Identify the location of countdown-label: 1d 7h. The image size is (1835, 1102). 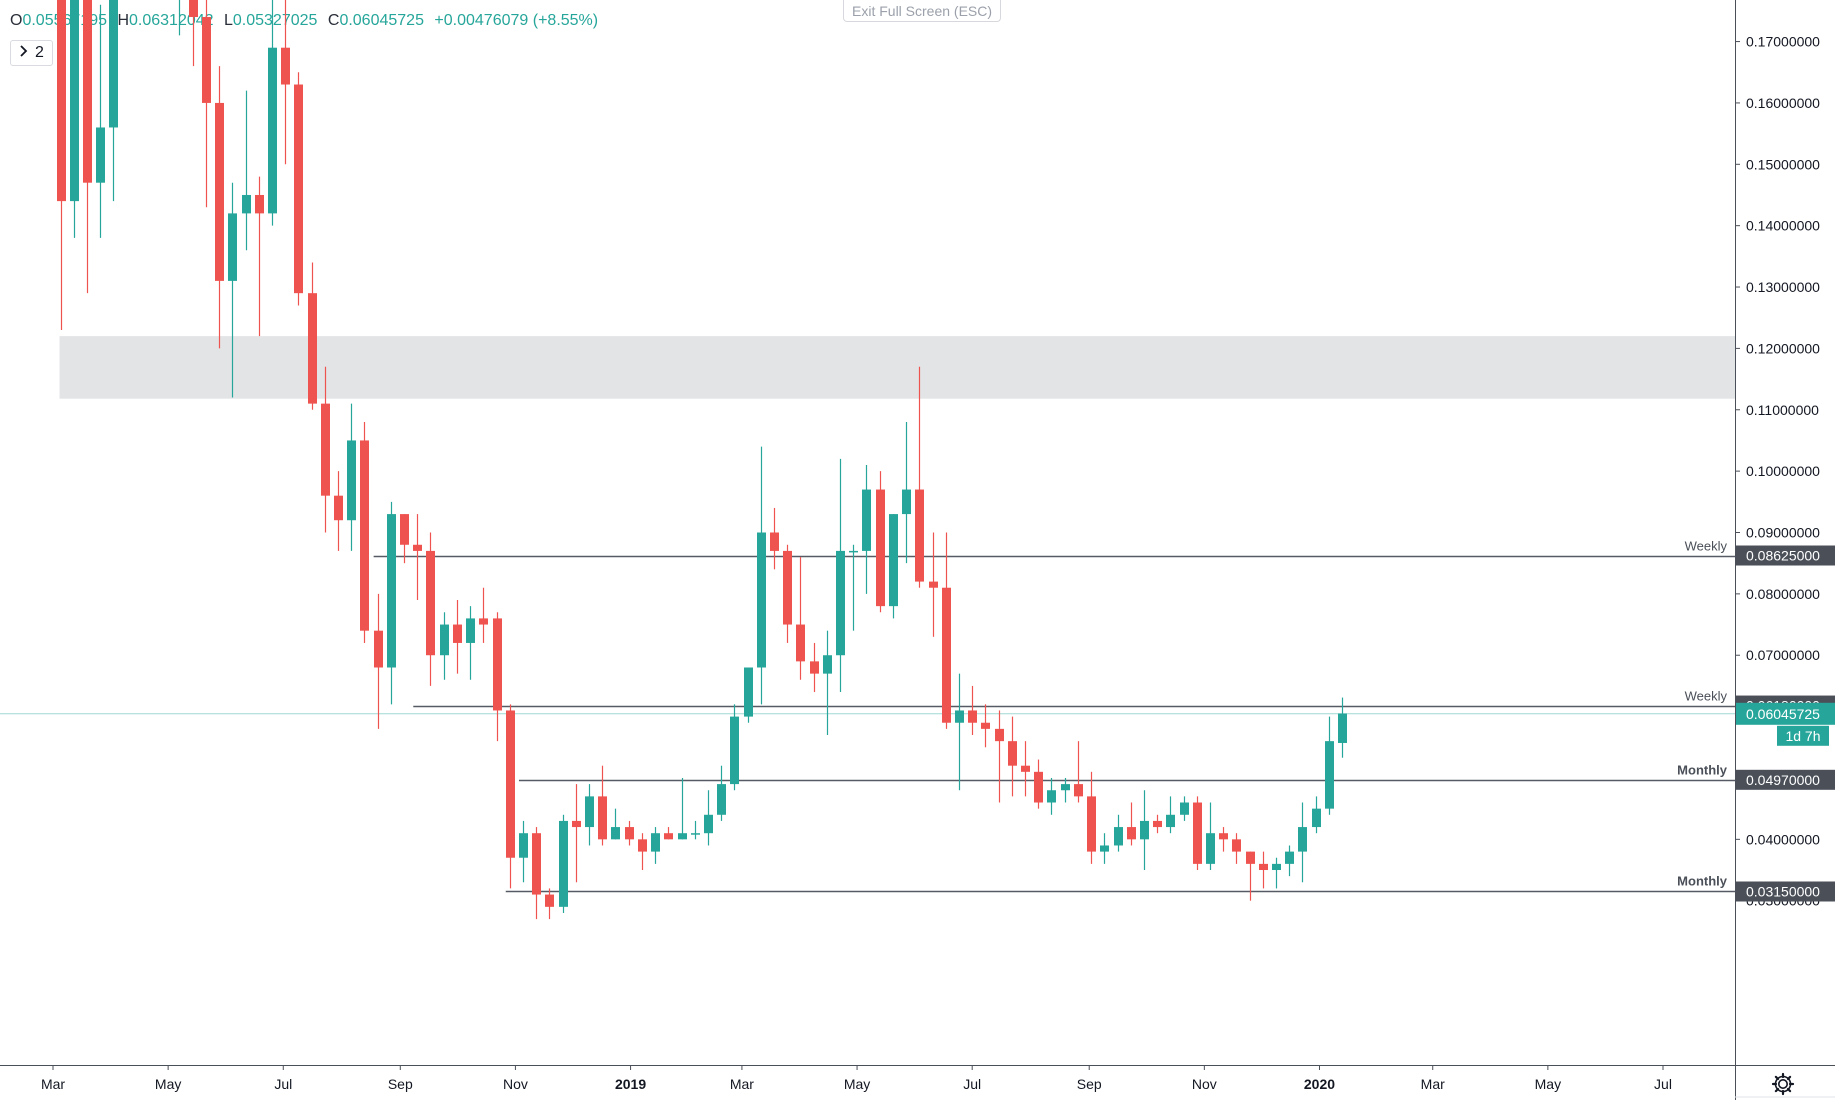
(1802, 736).